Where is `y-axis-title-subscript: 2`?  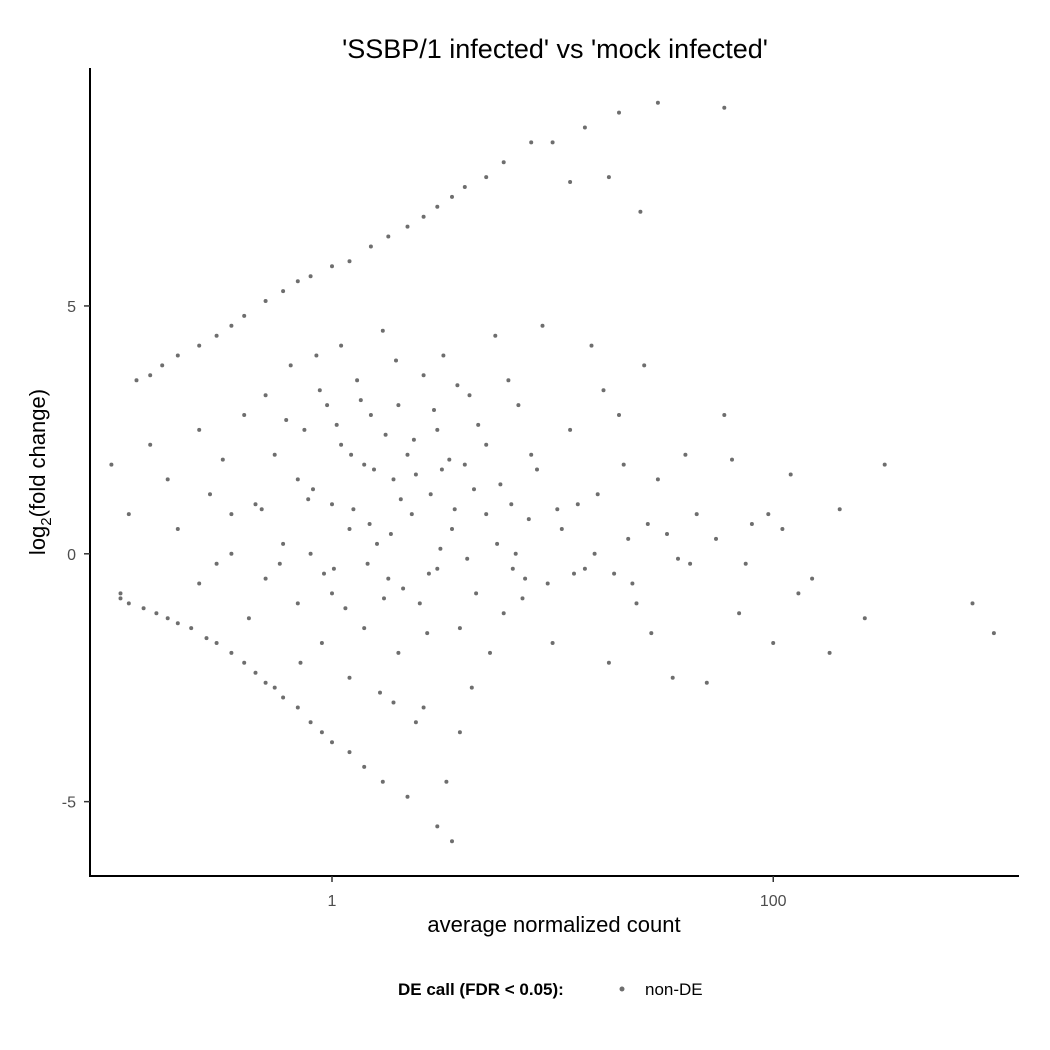
y-axis-title-subscript: 2 is located at coordinates (46, 521).